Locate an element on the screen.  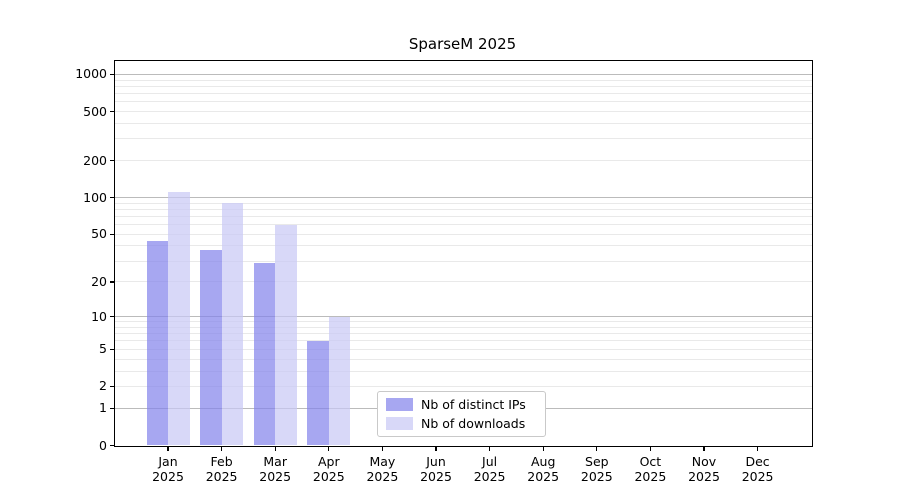
y-tick-label: 0 is located at coordinates (103, 445).